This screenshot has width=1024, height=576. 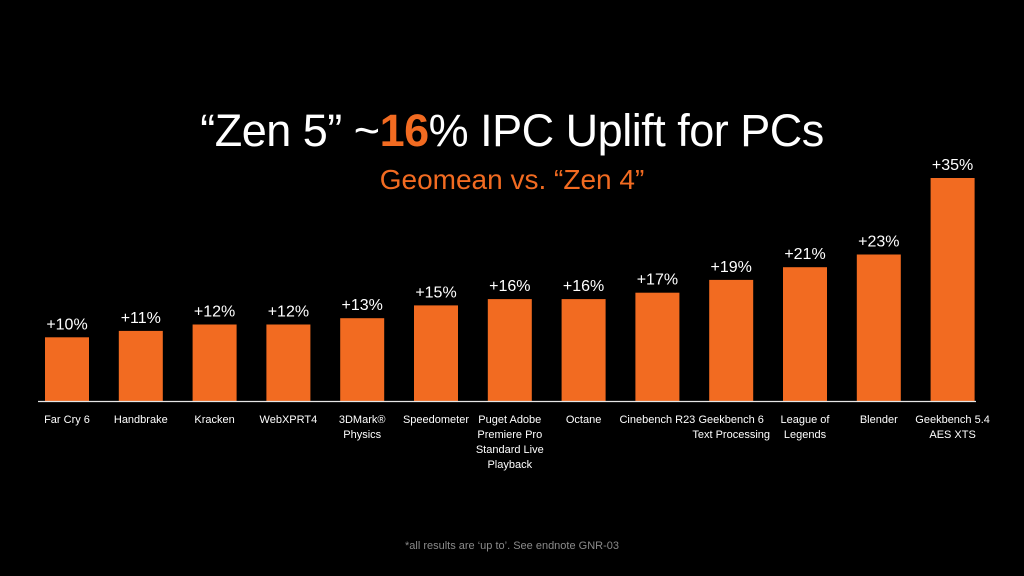 I want to click on chart-subtitle: Geomean vs. “Zen 4”, so click(x=512, y=179).